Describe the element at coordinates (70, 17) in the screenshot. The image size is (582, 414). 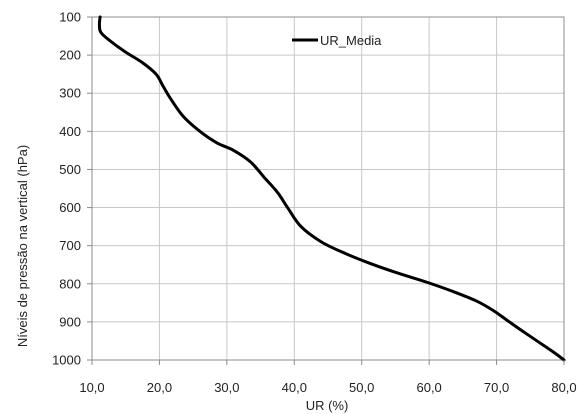
I see `y-tick-label: 100` at that location.